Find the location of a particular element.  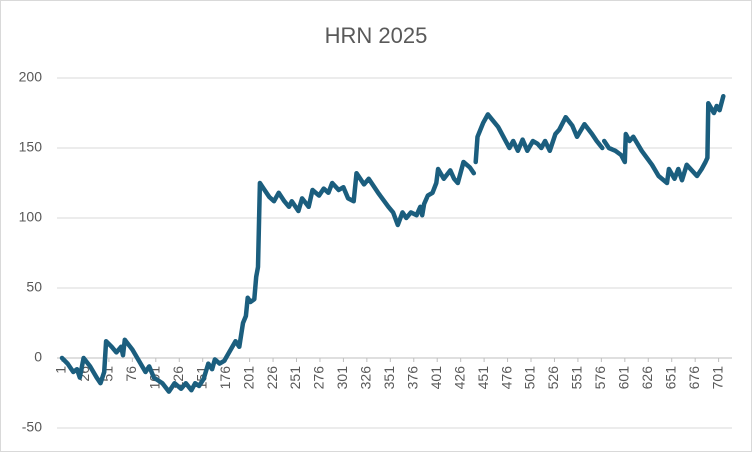

x-tick-label: 201 is located at coordinates (248, 378).